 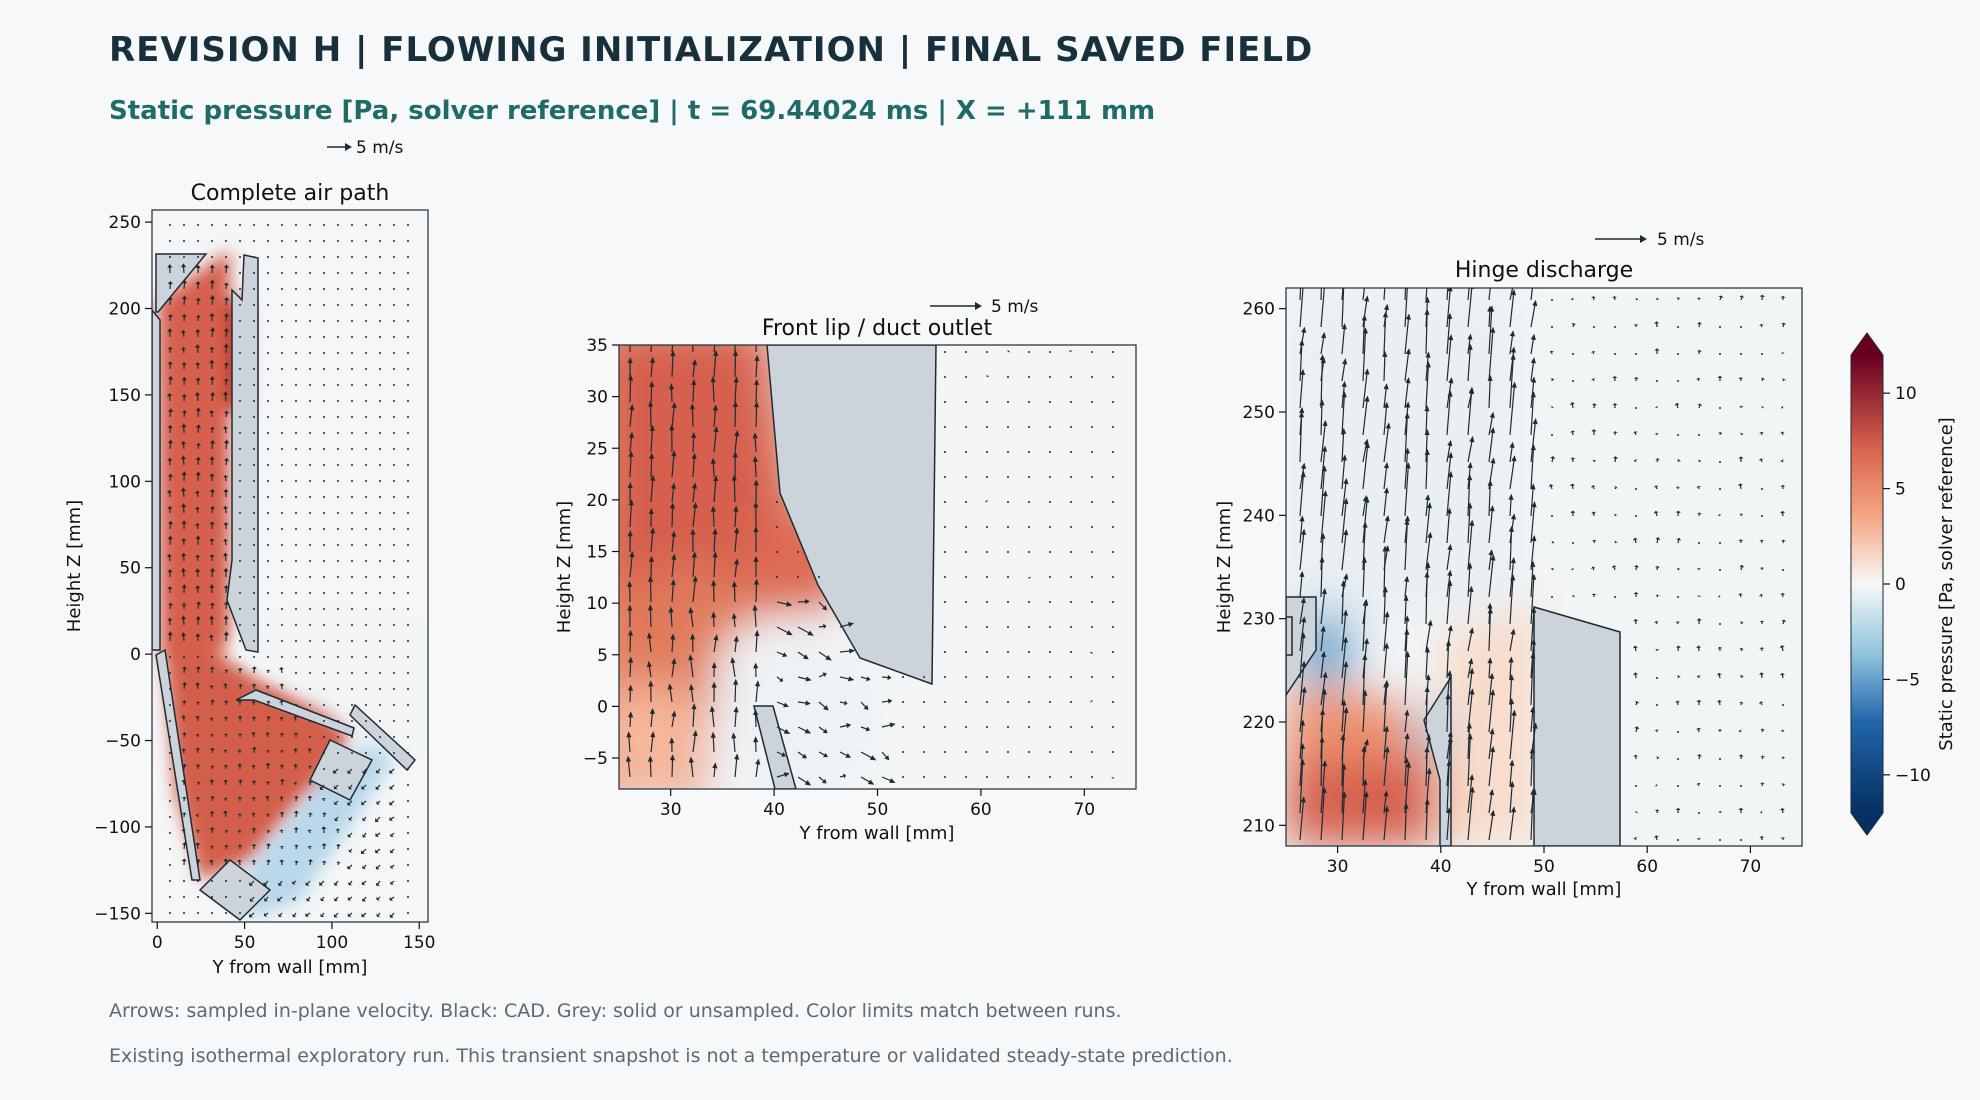 What do you see at coordinates (1946, 583) in the screenshot?
I see `colorbar-label: Static pressure [Pa, solver reference]` at bounding box center [1946, 583].